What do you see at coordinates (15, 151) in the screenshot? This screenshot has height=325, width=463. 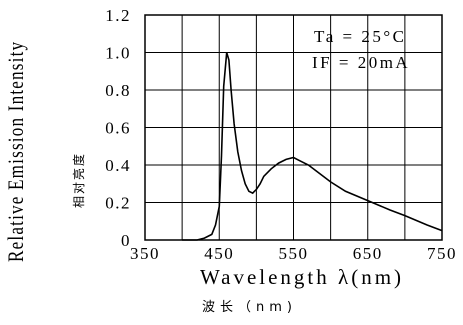 I see `y-axis-title: Relative Emission Intensity` at bounding box center [15, 151].